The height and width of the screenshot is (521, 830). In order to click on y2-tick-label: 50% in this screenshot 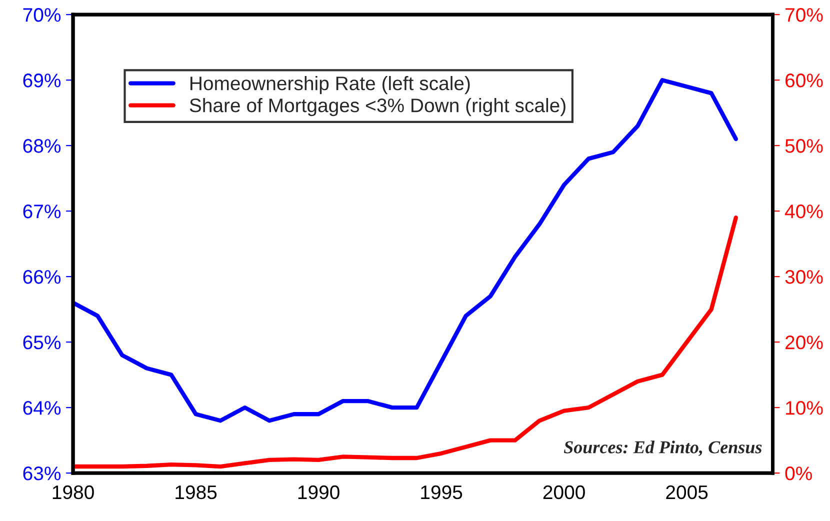, I will do `click(804, 146)`.